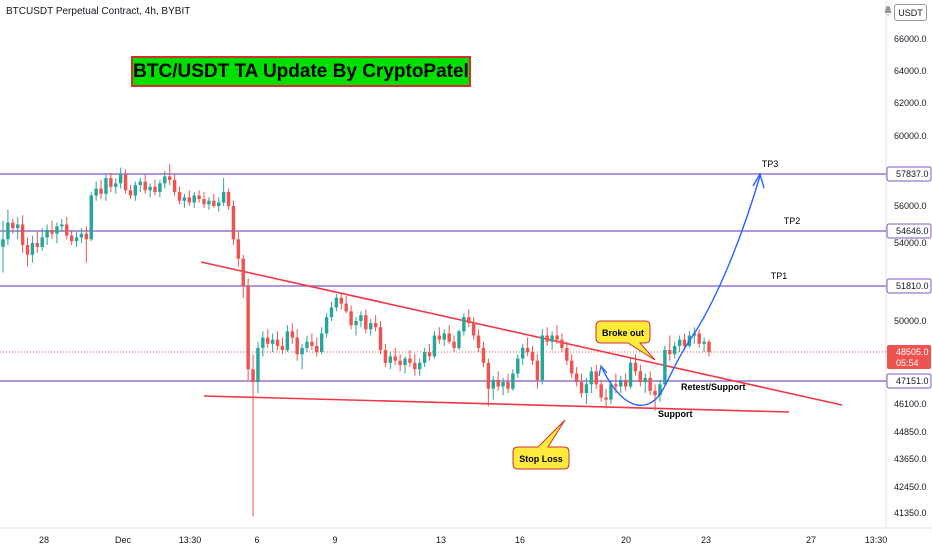 The width and height of the screenshot is (932, 550). What do you see at coordinates (910, 321) in the screenshot?
I see `price-tick-label: 50000.0` at bounding box center [910, 321].